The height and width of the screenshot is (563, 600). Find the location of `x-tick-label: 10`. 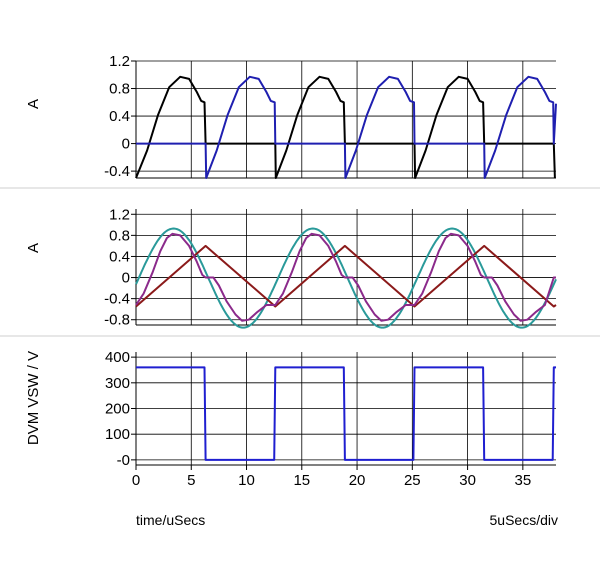

x-tick-label: 10 is located at coordinates (246, 480).